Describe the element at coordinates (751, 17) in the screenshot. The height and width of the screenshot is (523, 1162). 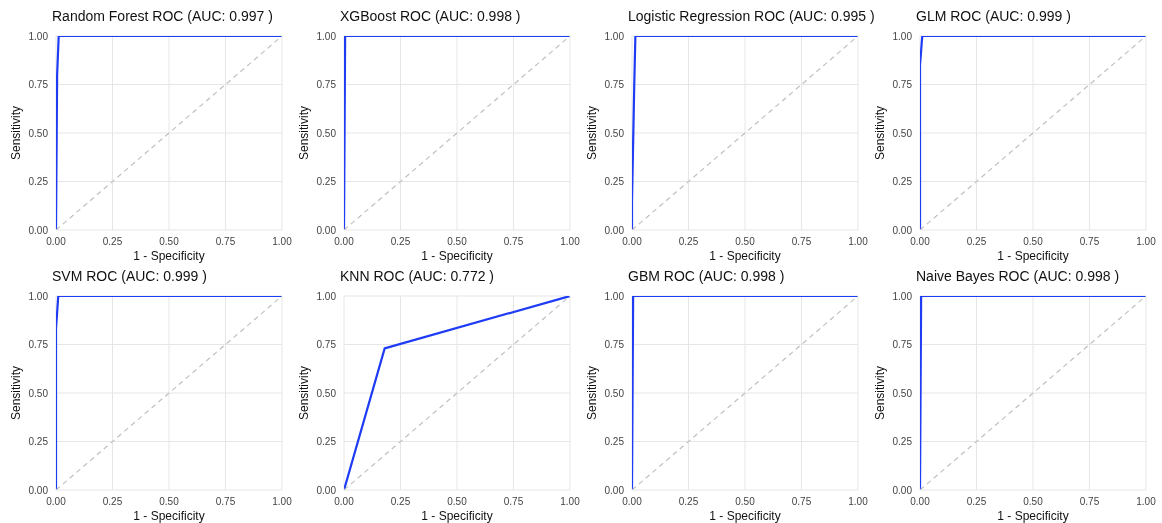
I see `chart-title: Logistic Regression ROC (AUC: 0.995 )` at that location.